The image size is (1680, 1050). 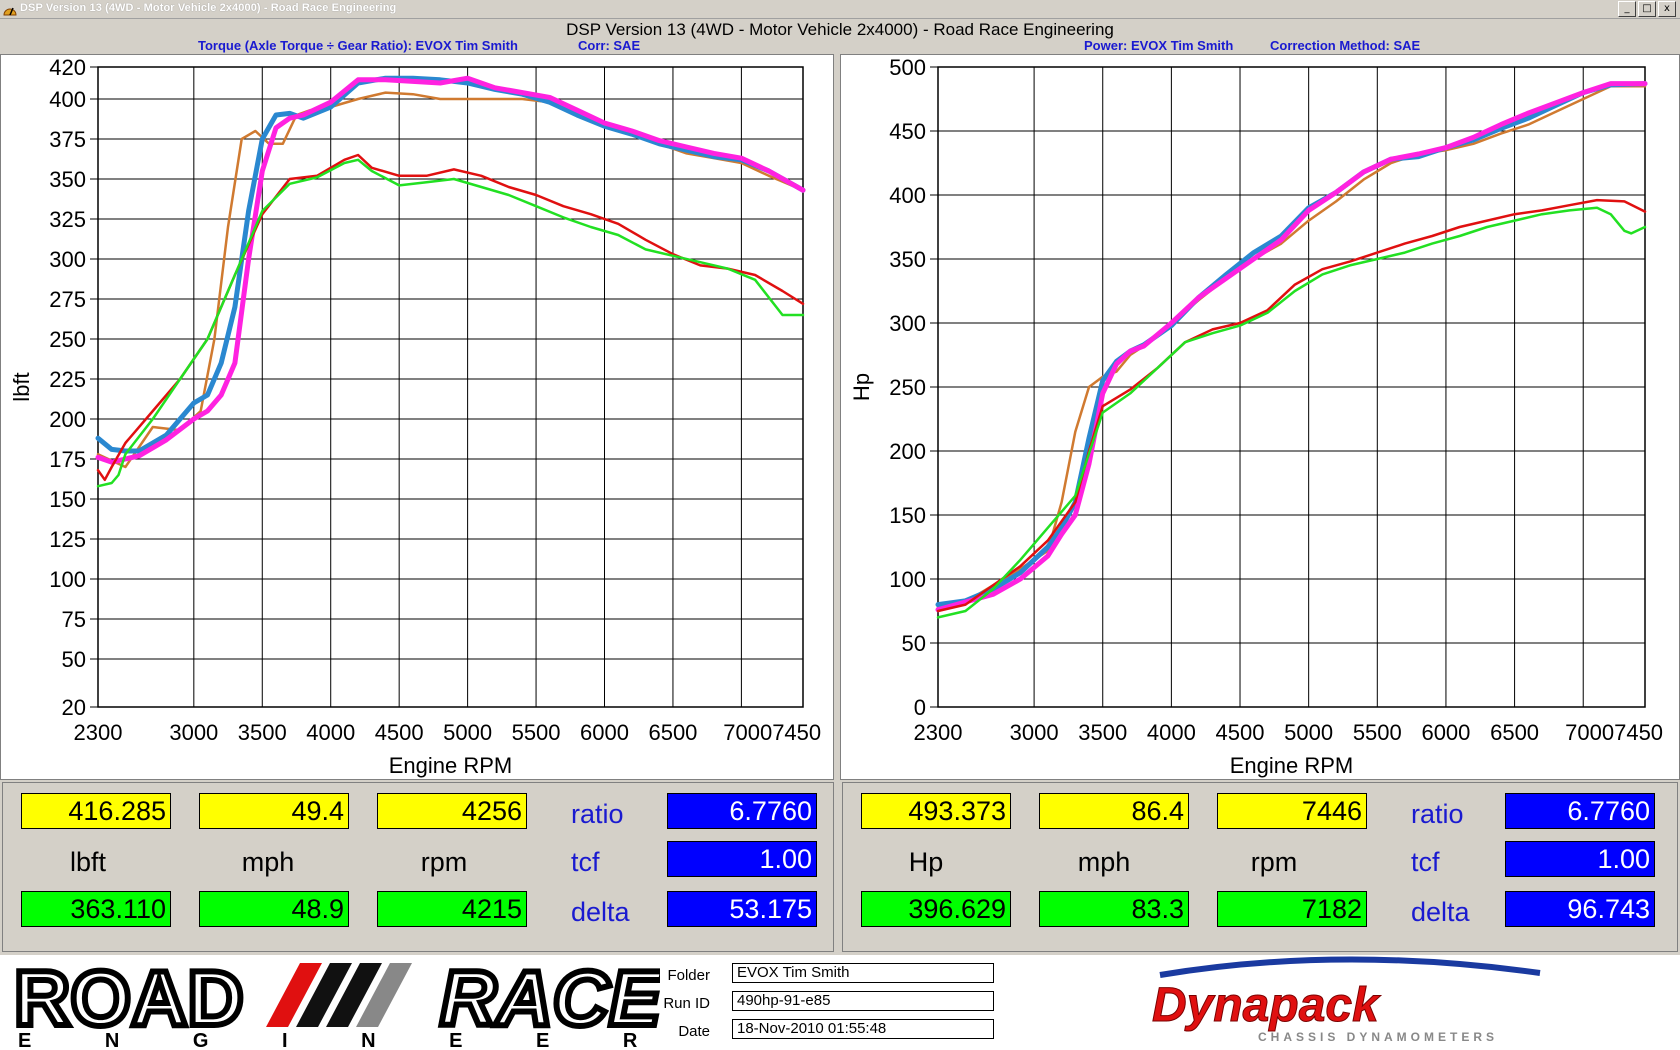 What do you see at coordinates (1346, 1000) in the screenshot?
I see `dynapack-logo: Dynapack CHASSIS DYNAMOMETERS` at bounding box center [1346, 1000].